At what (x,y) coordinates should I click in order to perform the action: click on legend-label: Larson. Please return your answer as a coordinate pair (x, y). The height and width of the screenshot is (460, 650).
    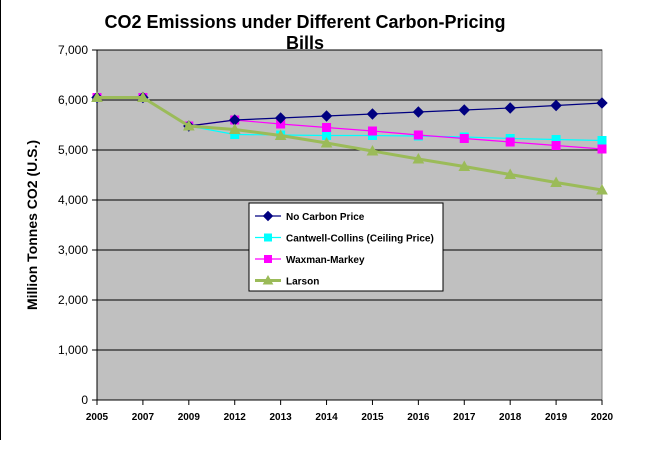
    Looking at the image, I should click on (302, 282).